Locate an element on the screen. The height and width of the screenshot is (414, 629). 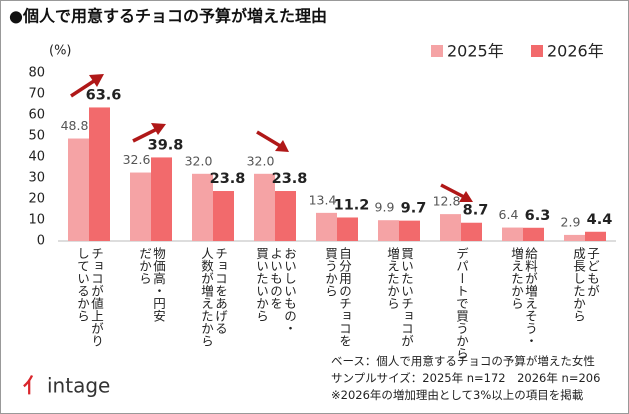
x-tick-label: 物価高・円安 だから is located at coordinates (151, 284).